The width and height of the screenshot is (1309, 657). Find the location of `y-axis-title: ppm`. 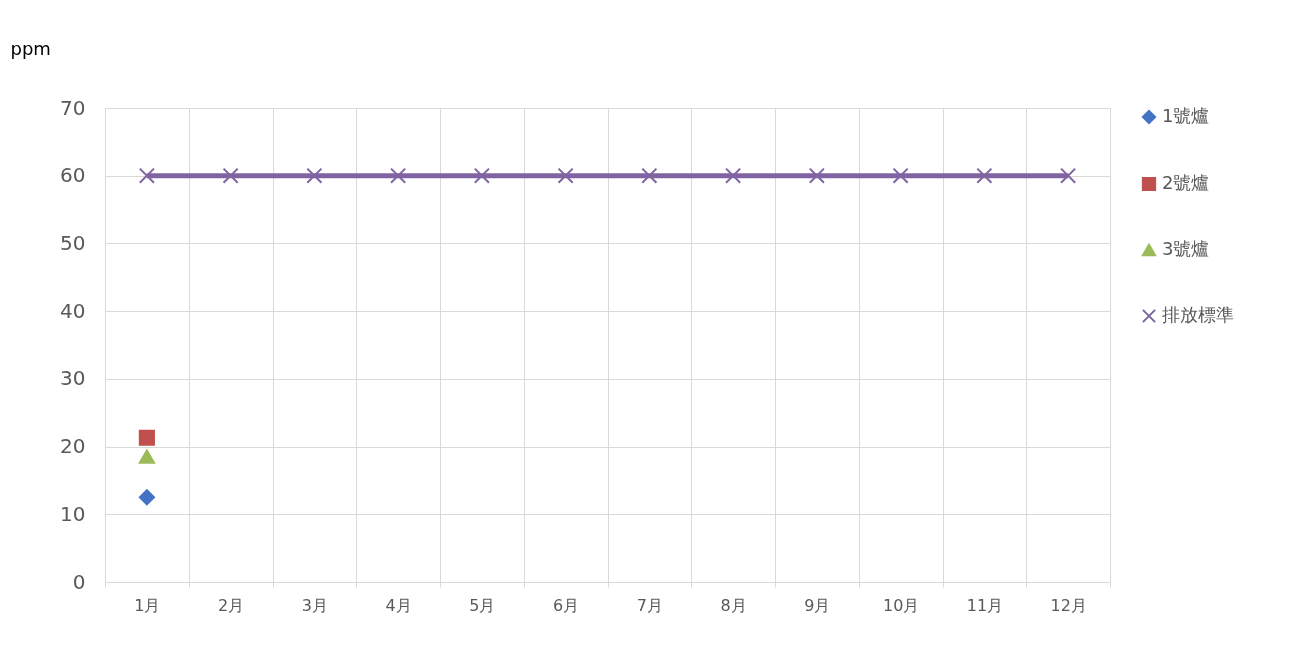

y-axis-title: ppm is located at coordinates (30, 48).